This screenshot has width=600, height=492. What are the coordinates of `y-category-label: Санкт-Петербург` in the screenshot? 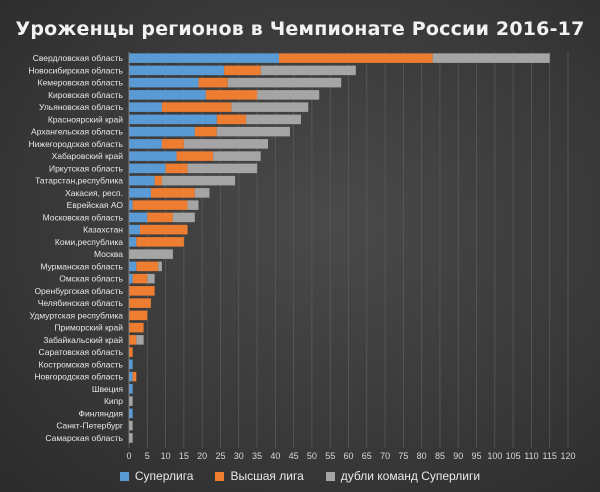 It's located at (89, 426).